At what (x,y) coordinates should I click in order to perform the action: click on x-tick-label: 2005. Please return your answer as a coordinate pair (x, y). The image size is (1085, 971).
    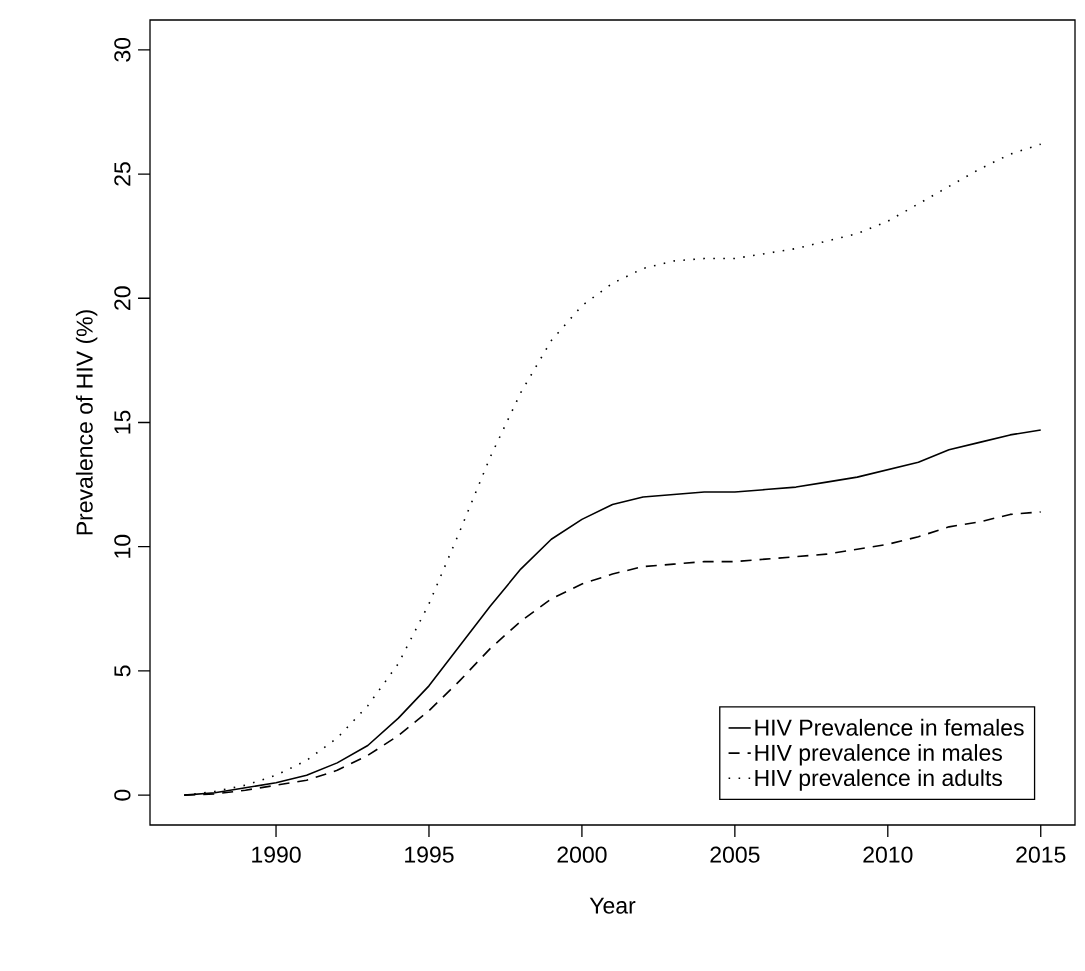
    Looking at the image, I should click on (735, 854).